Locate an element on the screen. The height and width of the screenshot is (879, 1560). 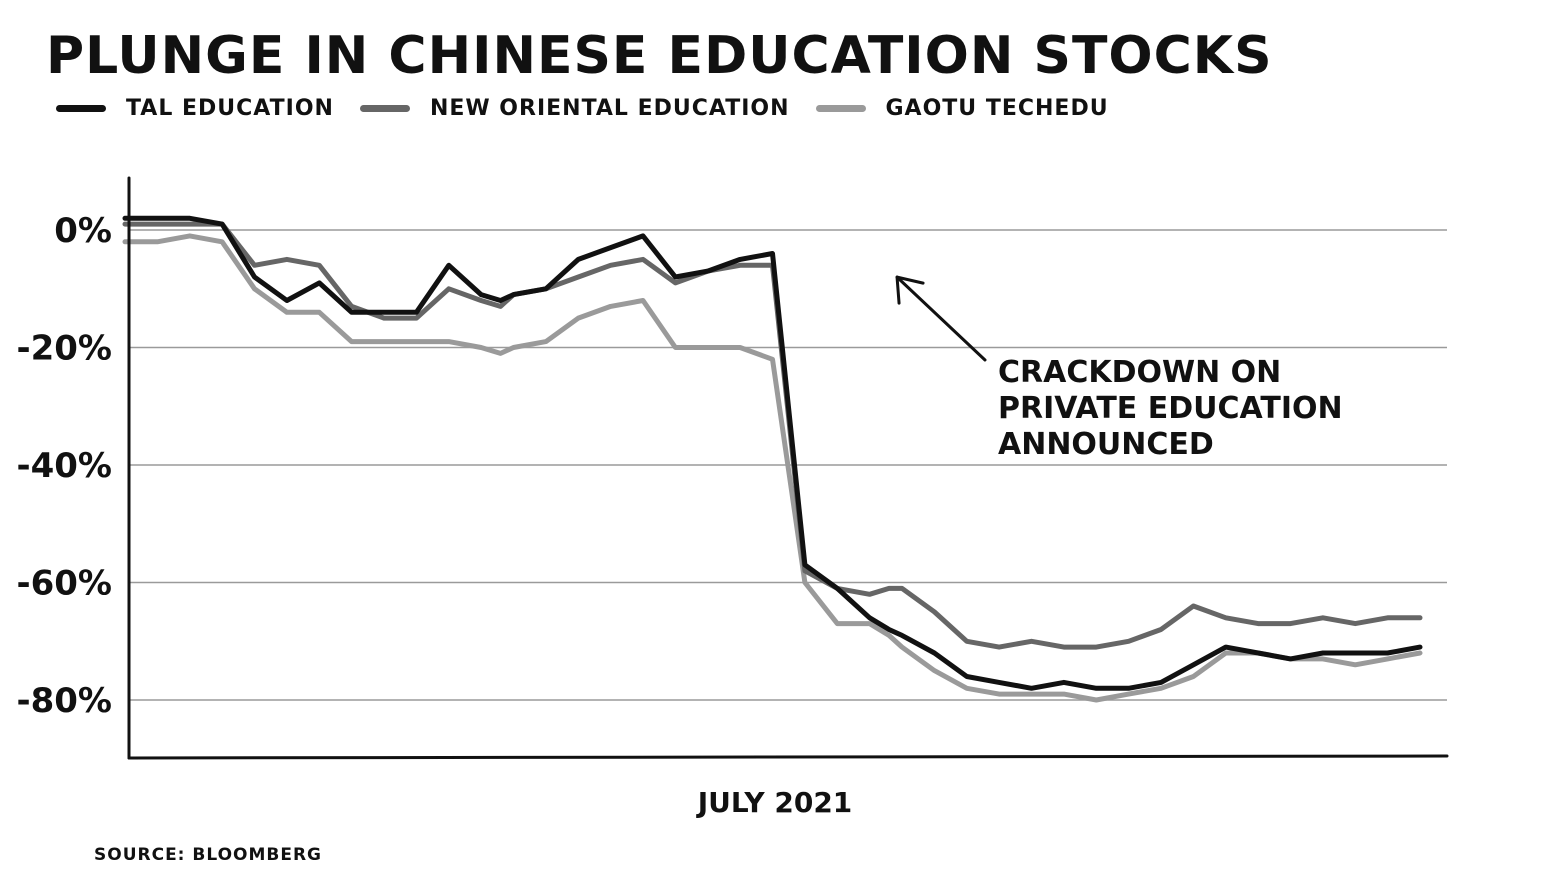
annotation-text-line: ANNOUNCED is located at coordinates (1106, 444).